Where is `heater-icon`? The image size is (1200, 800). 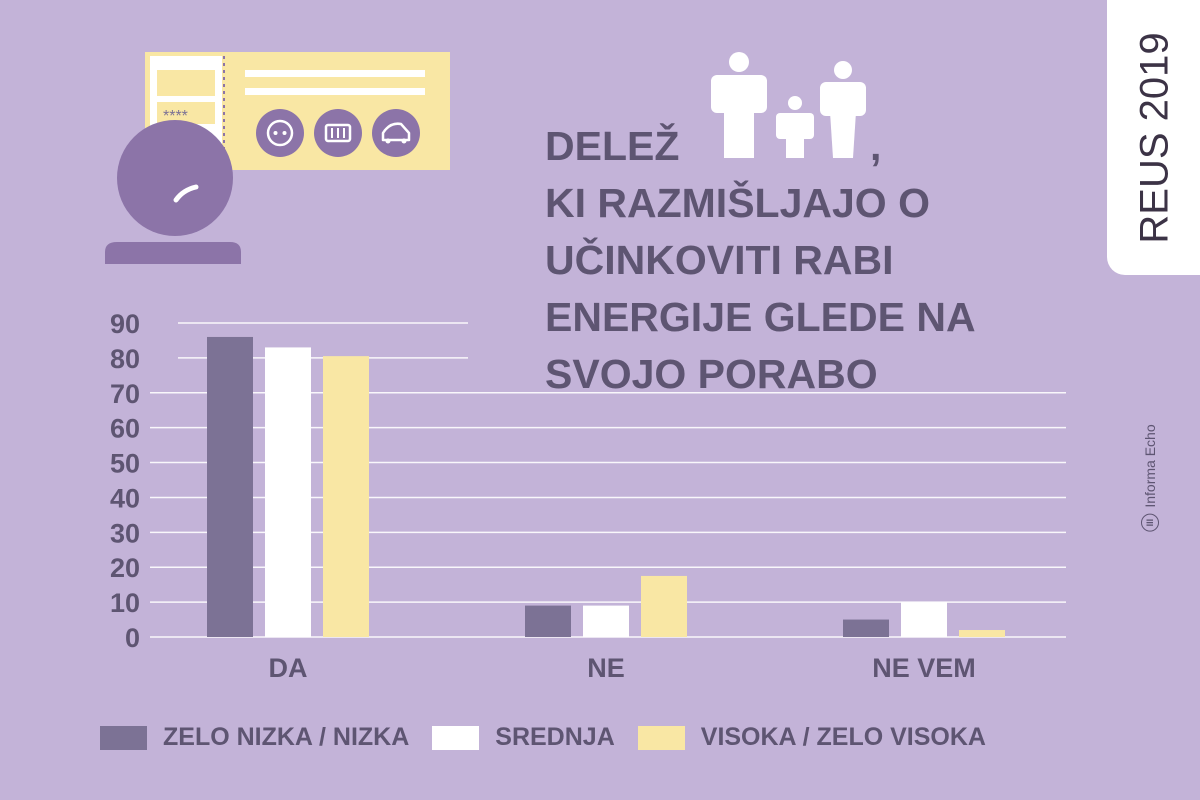
heater-icon is located at coordinates (338, 133).